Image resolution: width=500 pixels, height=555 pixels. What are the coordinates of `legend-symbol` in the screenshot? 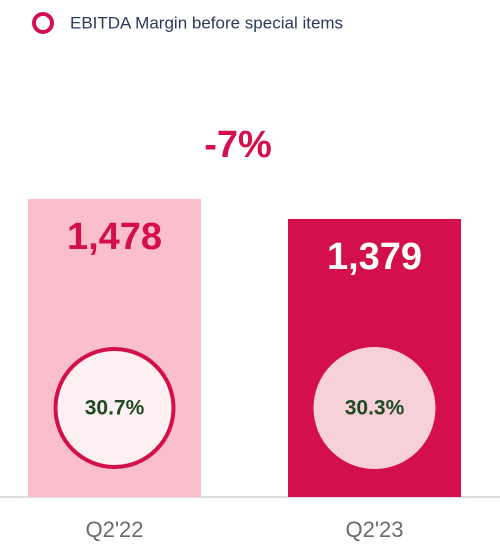 It's located at (43, 23).